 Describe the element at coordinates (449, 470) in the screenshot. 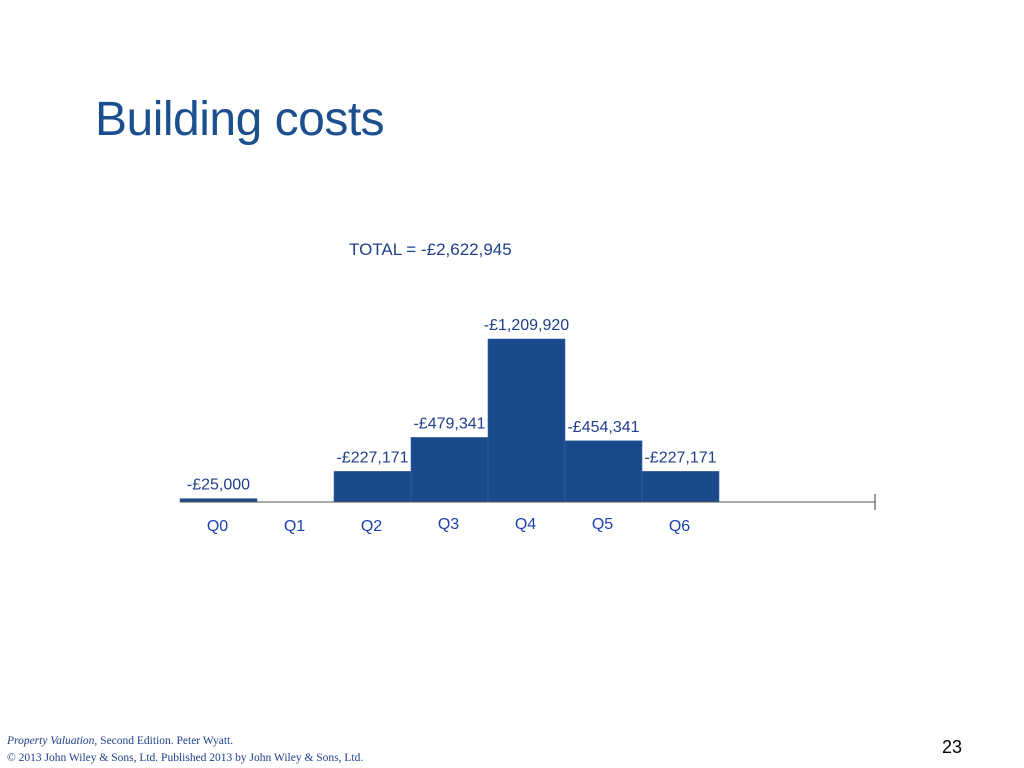

I see `bar-q3` at that location.